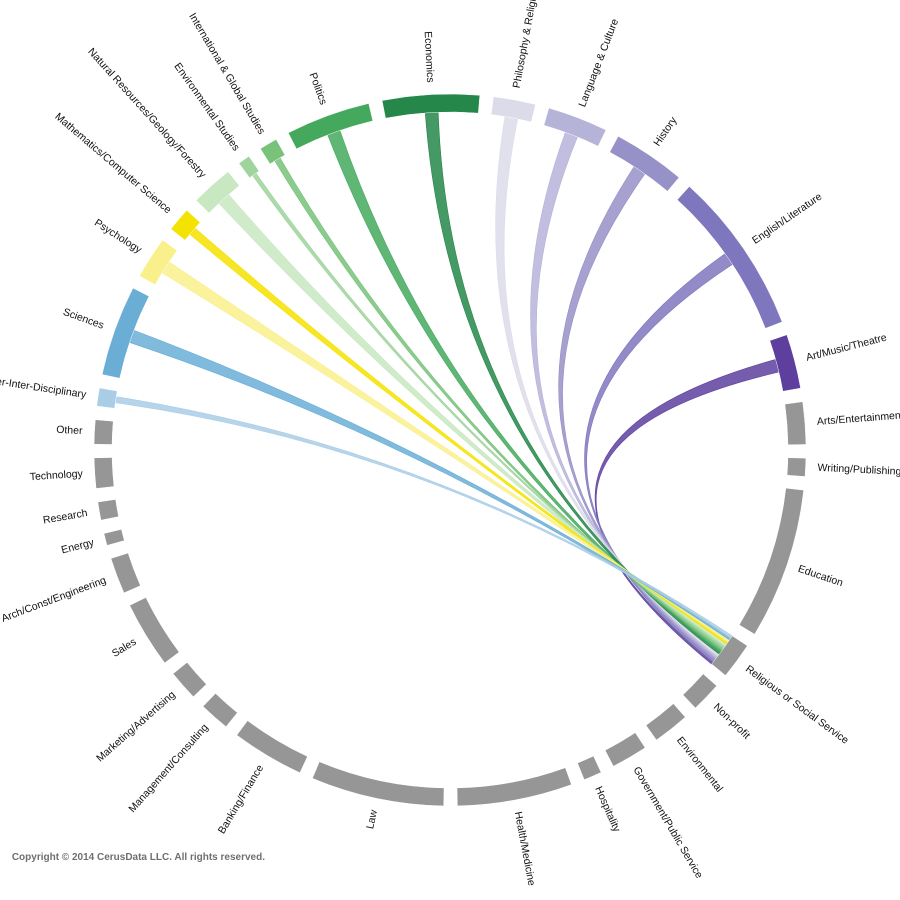 Image resolution: width=900 pixels, height=900 pixels. I want to click on segment-energy, so click(114, 537).